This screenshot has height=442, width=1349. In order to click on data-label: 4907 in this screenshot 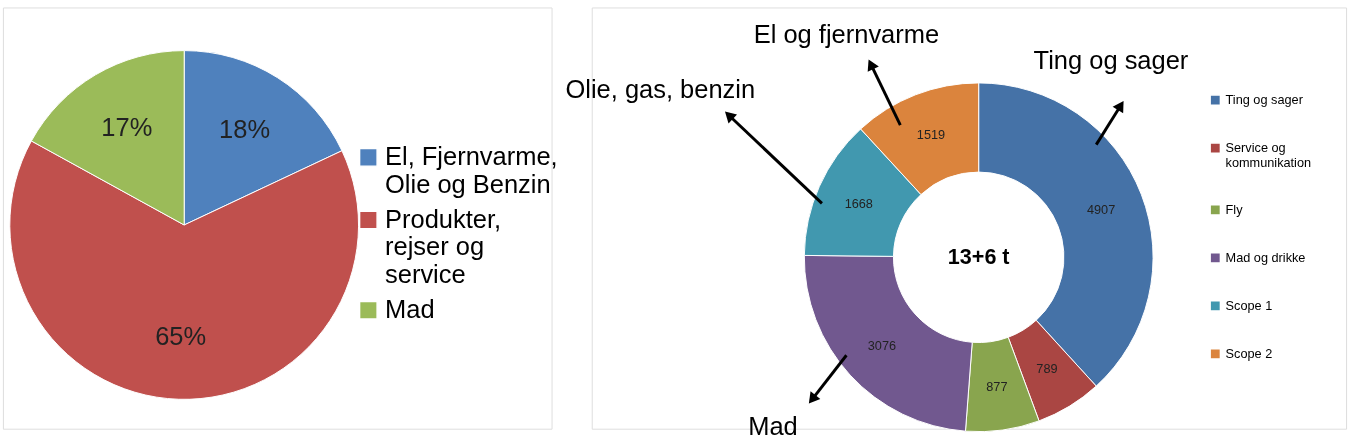, I will do `click(1101, 209)`.